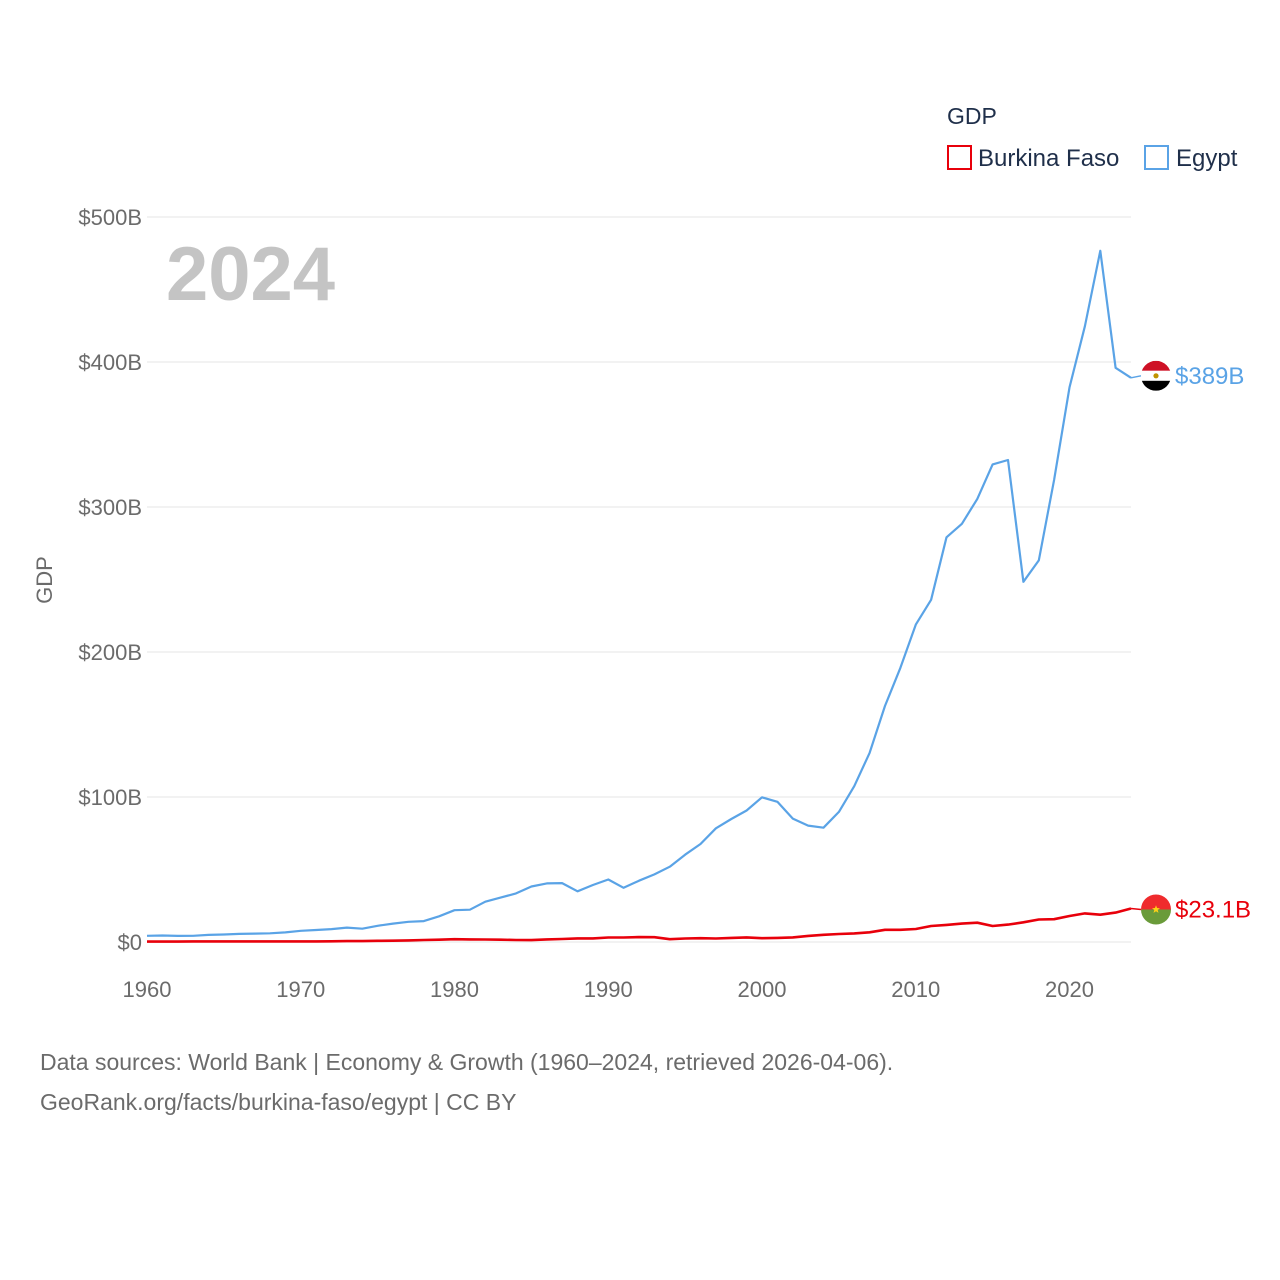  Describe the element at coordinates (110, 217) in the screenshot. I see `y-tick-label: $500B` at that location.